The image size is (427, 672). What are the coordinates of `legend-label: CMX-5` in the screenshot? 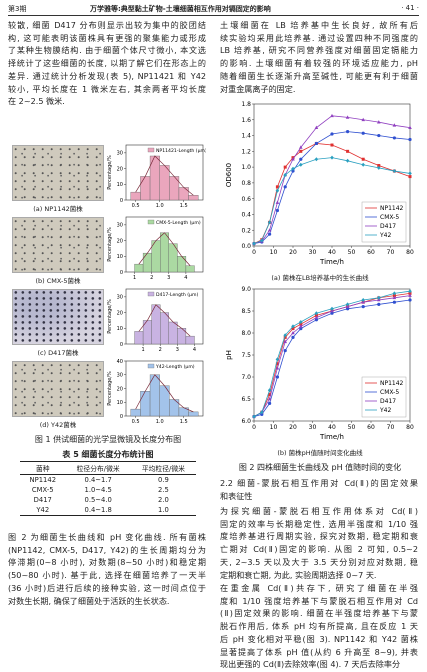 It's located at (389, 392).